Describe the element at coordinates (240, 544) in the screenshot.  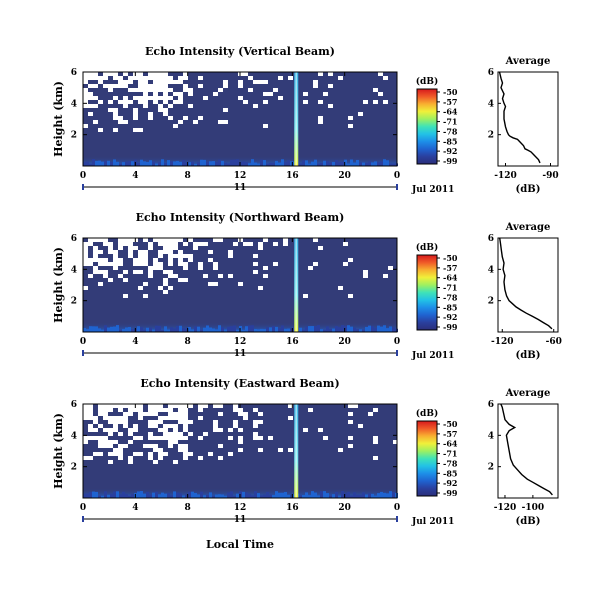
I see `x-axis-label-local-time: Local Time` at that location.